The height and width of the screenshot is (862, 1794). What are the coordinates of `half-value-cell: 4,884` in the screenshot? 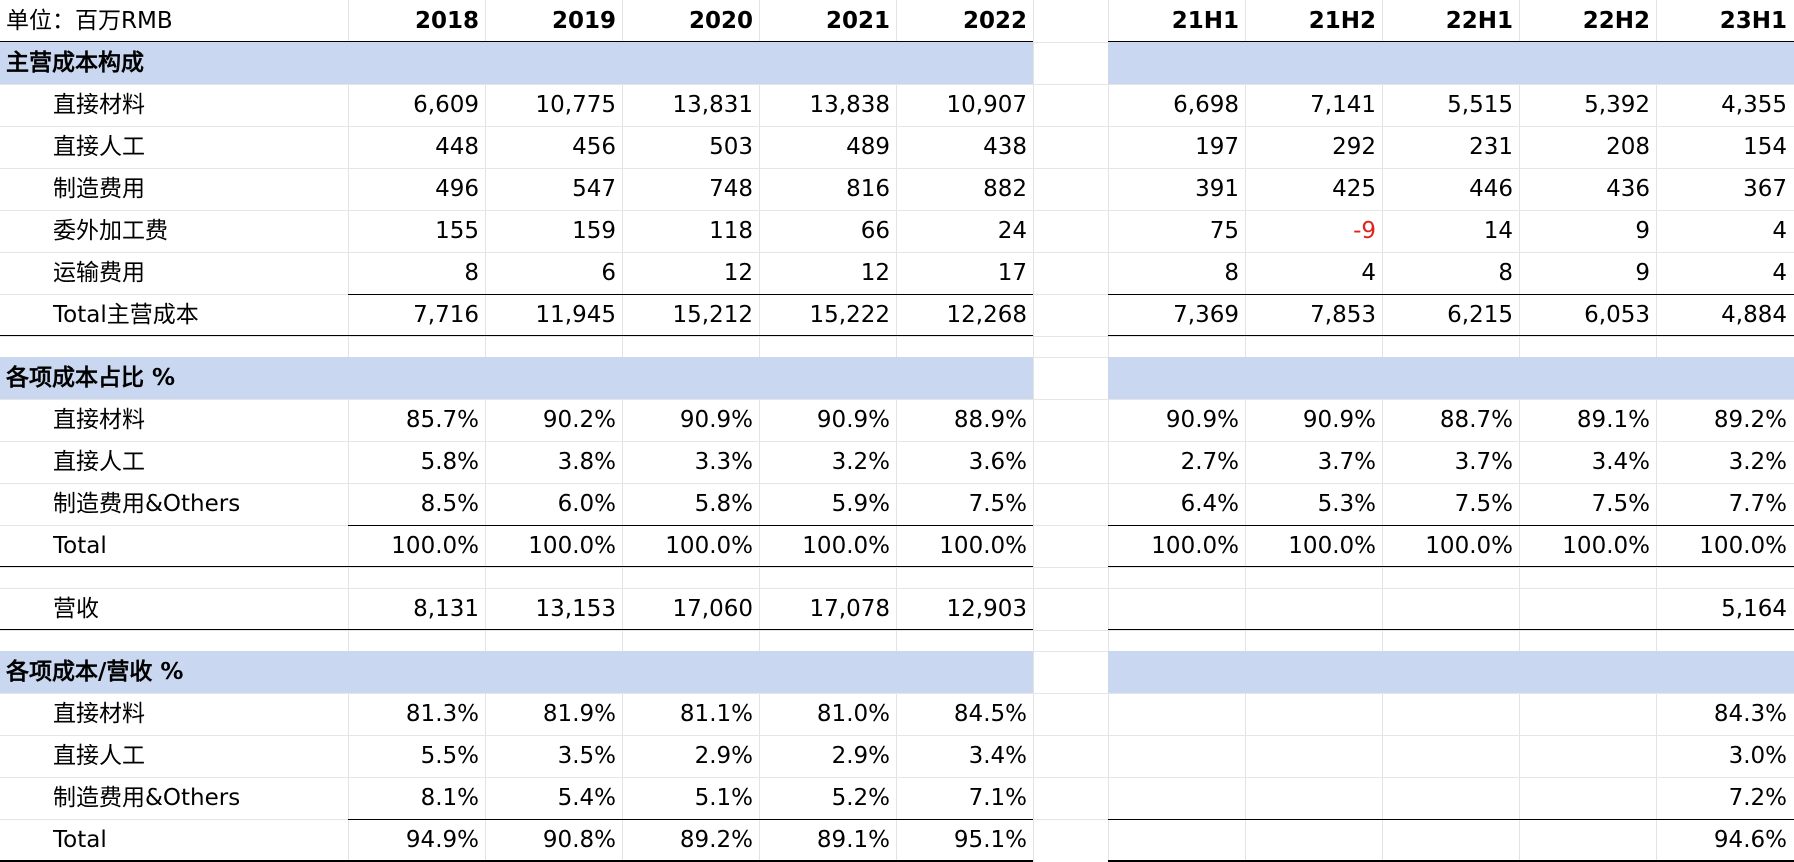 It's located at (1754, 315).